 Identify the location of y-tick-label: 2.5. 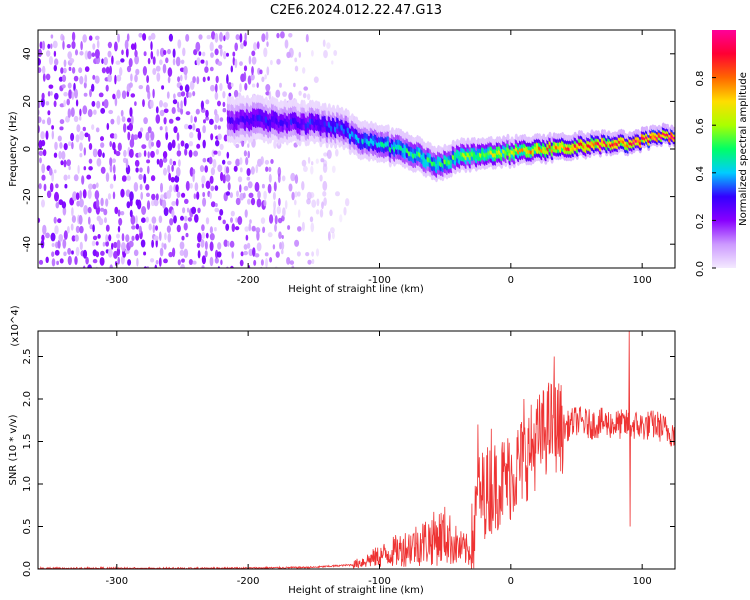
(27, 357).